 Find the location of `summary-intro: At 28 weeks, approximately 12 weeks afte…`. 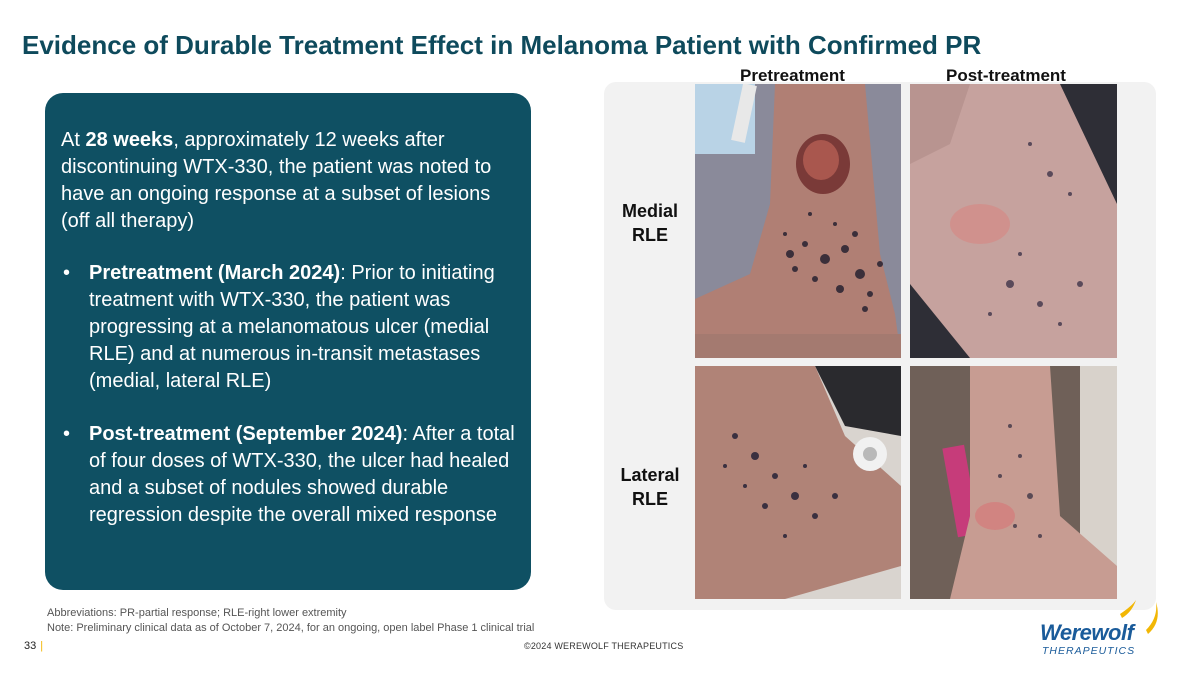

summary-intro: At 28 weeks, approximately 12 weeks afte… is located at coordinates (276, 180).